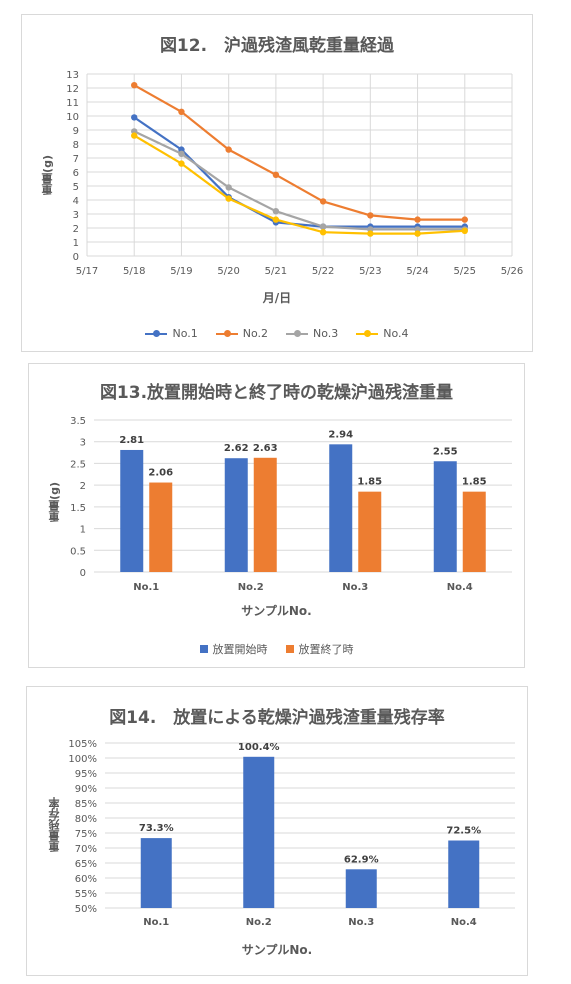 This screenshot has width=571, height=984. Describe the element at coordinates (396, 333) in the screenshot. I see `legend-label: No.4` at that location.